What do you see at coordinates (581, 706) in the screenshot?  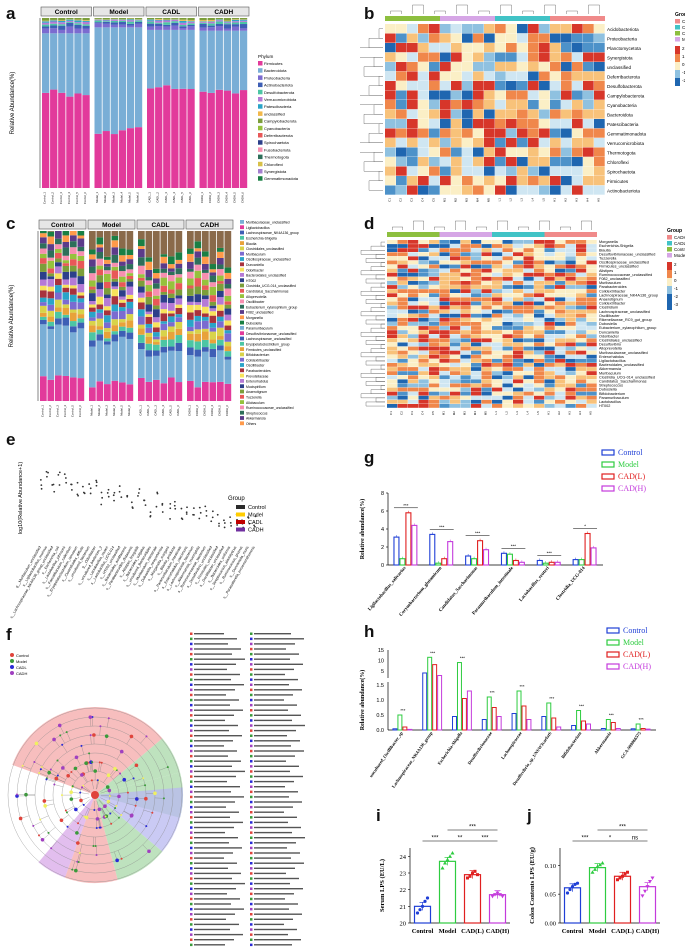 I see `significance-label: ***` at bounding box center [581, 706].